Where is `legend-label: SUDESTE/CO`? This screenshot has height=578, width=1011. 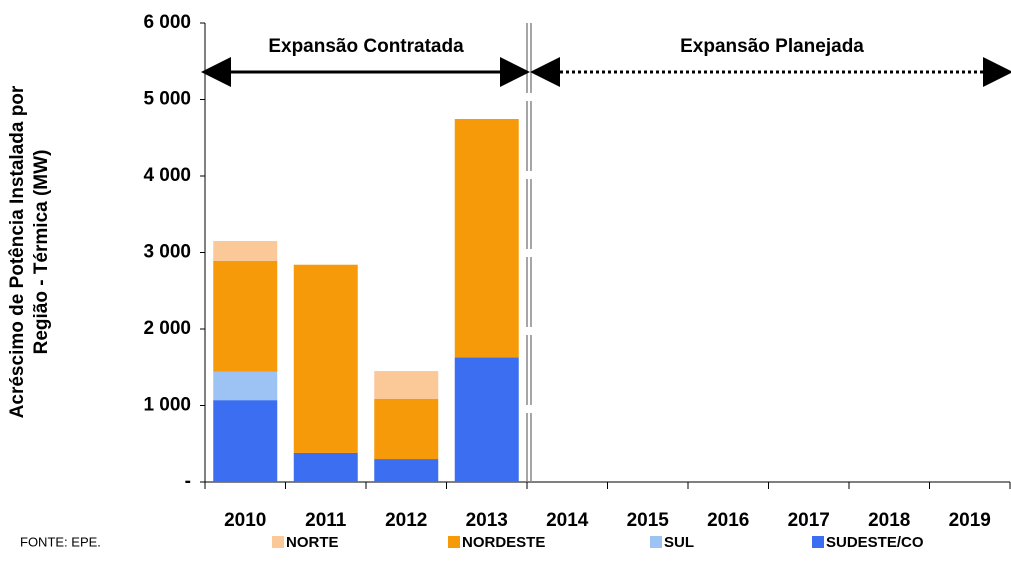 legend-label: SUDESTE/CO is located at coordinates (875, 542).